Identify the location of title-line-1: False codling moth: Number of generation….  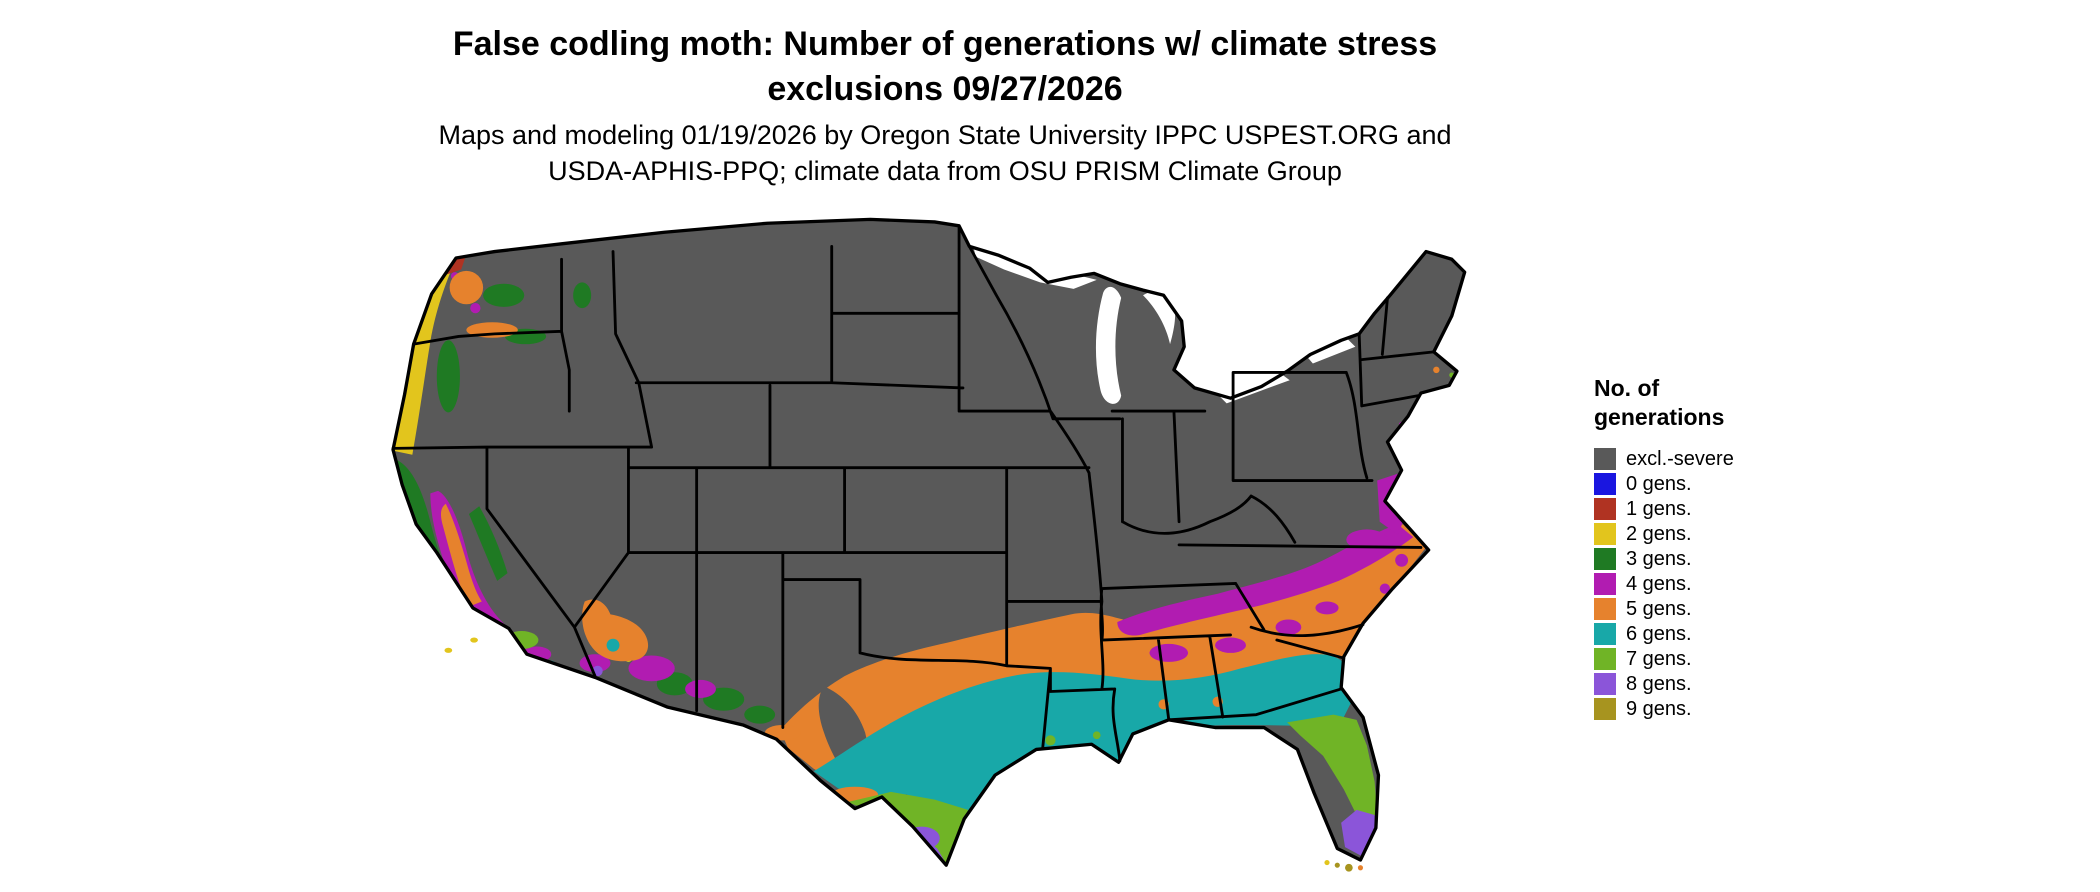
(945, 44).